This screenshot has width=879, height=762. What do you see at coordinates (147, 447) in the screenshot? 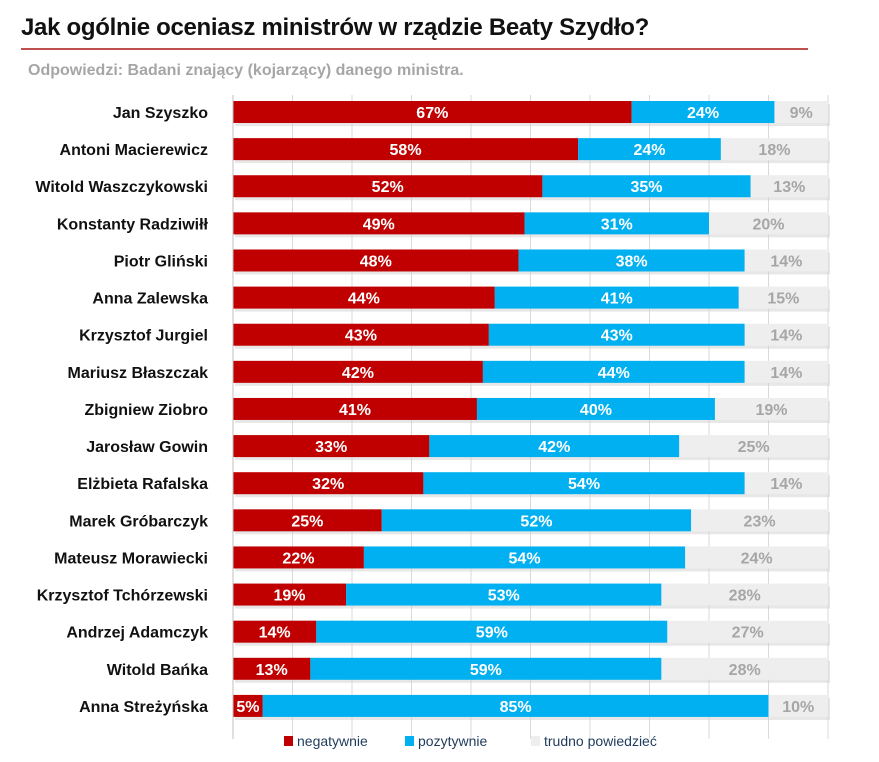
I see `category-label: Jarosław Gowin` at bounding box center [147, 447].